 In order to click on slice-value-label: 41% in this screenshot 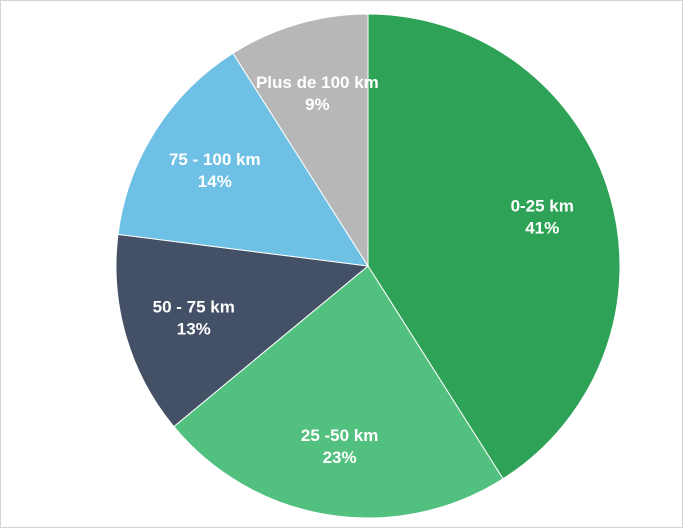, I will do `click(542, 227)`.